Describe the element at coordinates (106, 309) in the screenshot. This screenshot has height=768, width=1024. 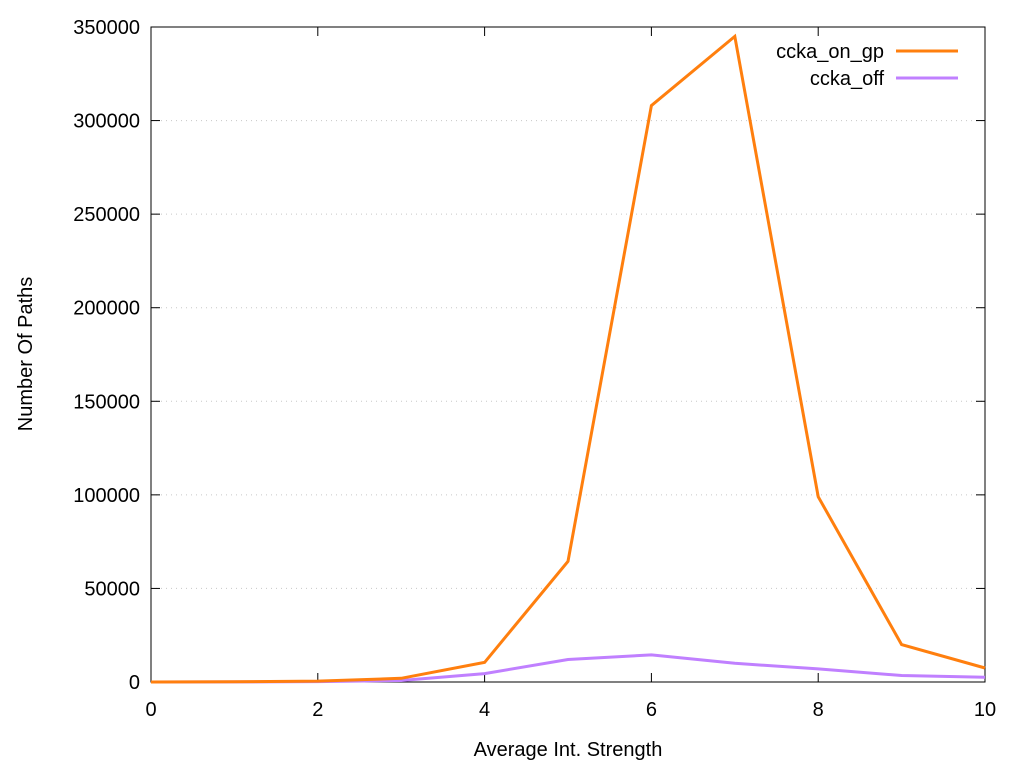
I see `y-tick-label: 200000` at that location.